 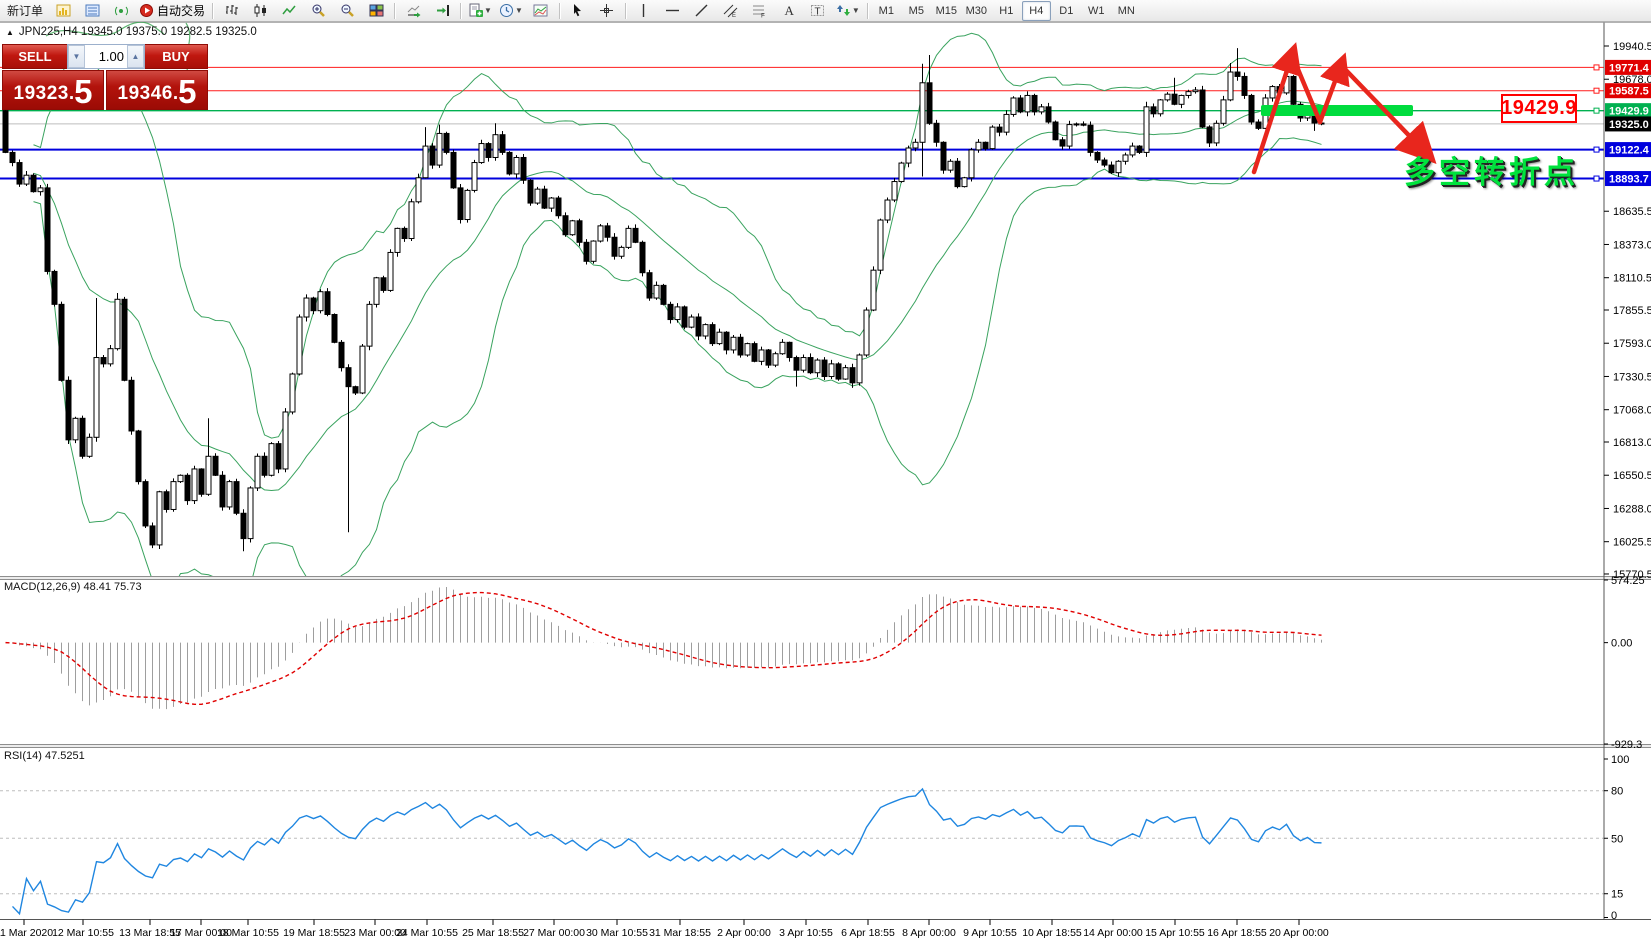 I want to click on buy-price-big: 5, so click(x=187, y=91).